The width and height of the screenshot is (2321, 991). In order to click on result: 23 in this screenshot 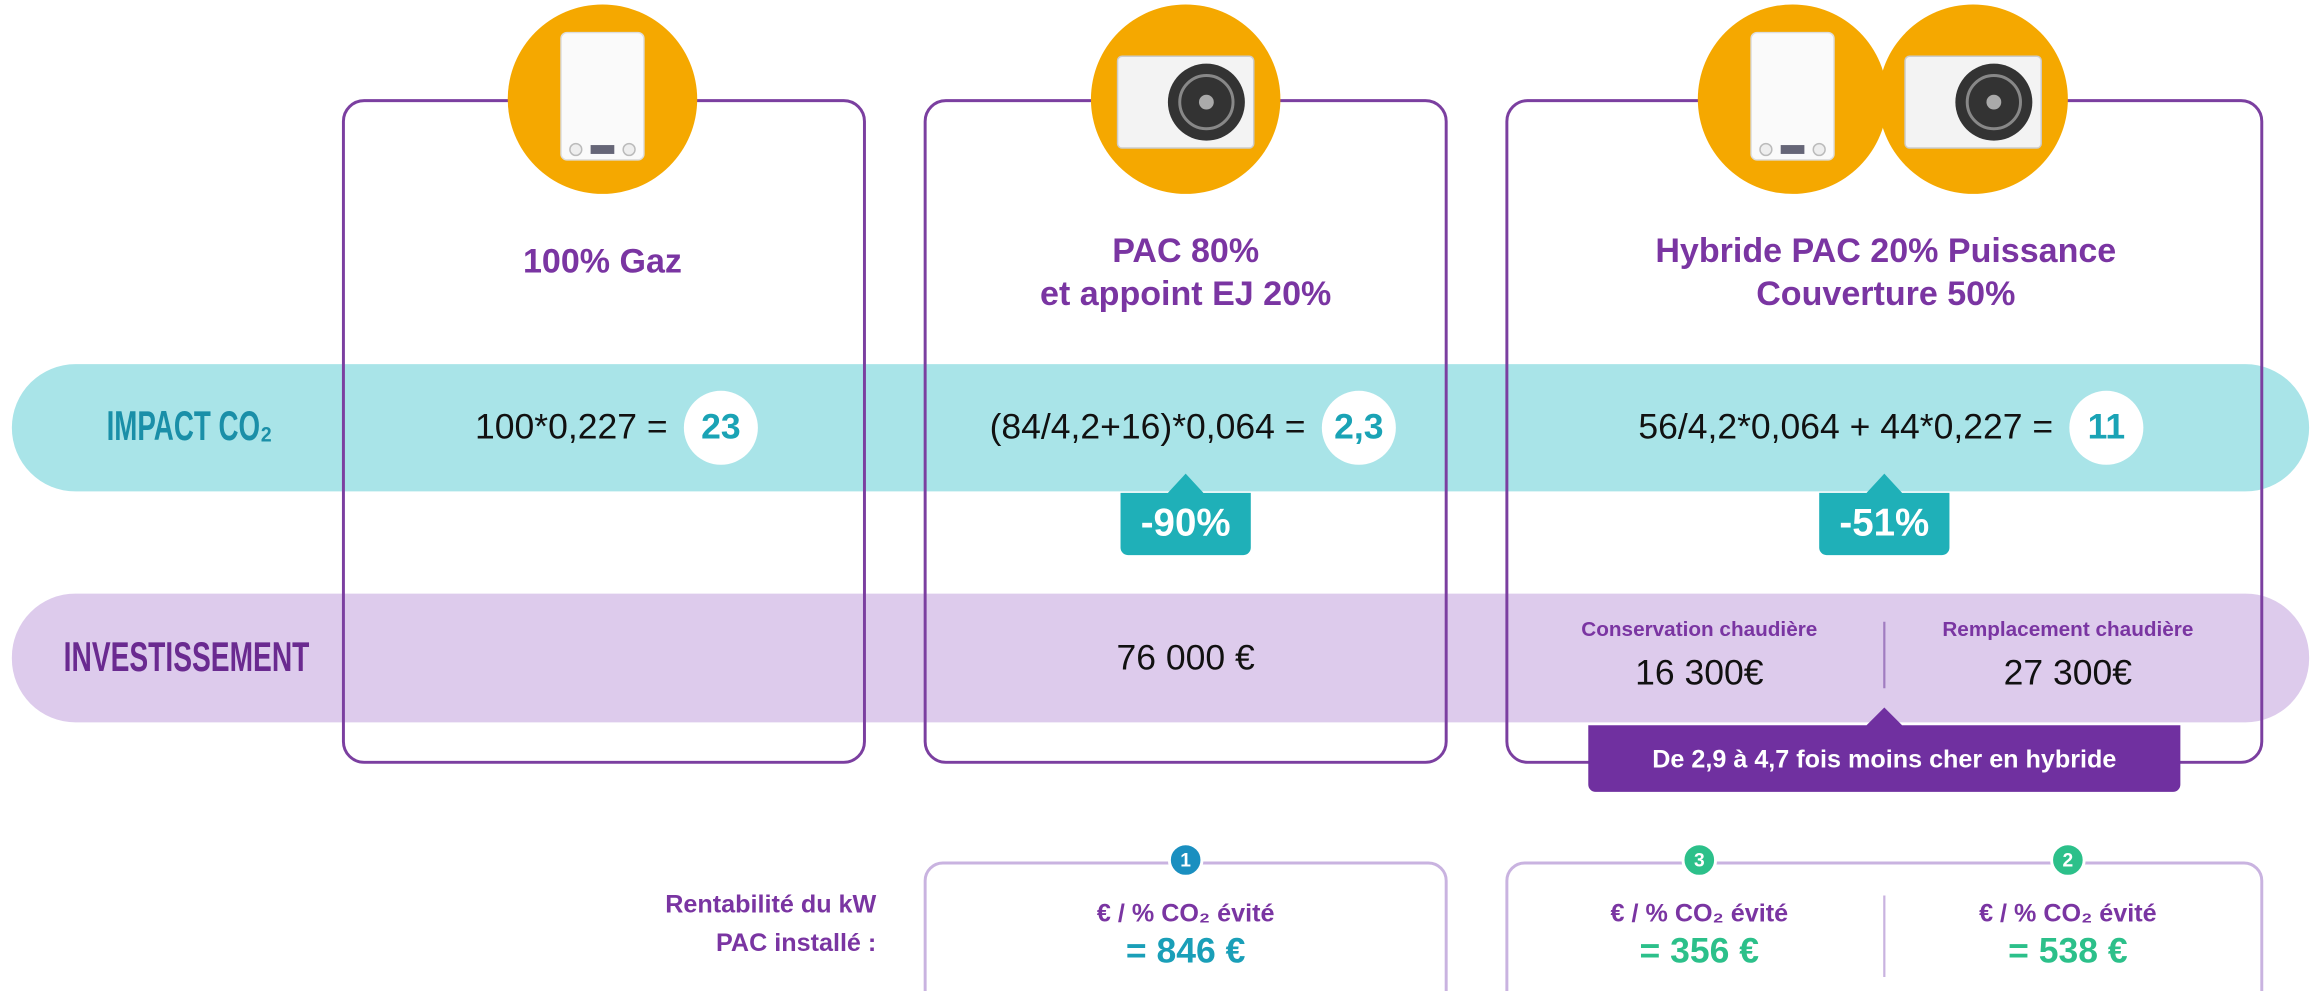, I will do `click(721, 427)`.